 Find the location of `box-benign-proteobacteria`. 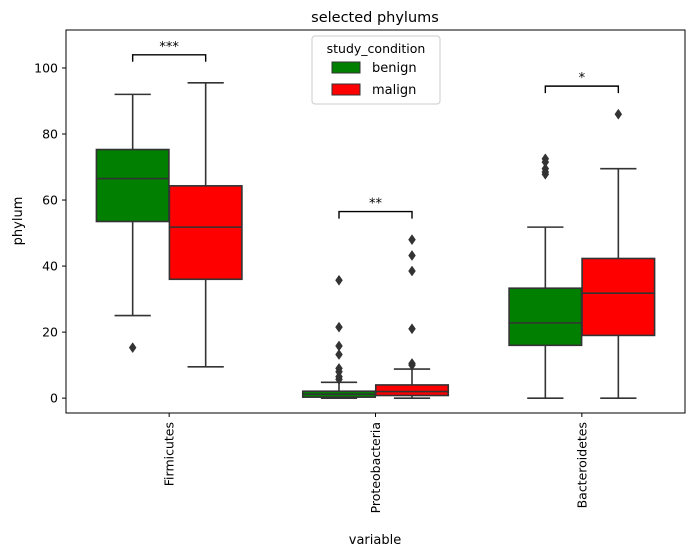

box-benign-proteobacteria is located at coordinates (339, 336).